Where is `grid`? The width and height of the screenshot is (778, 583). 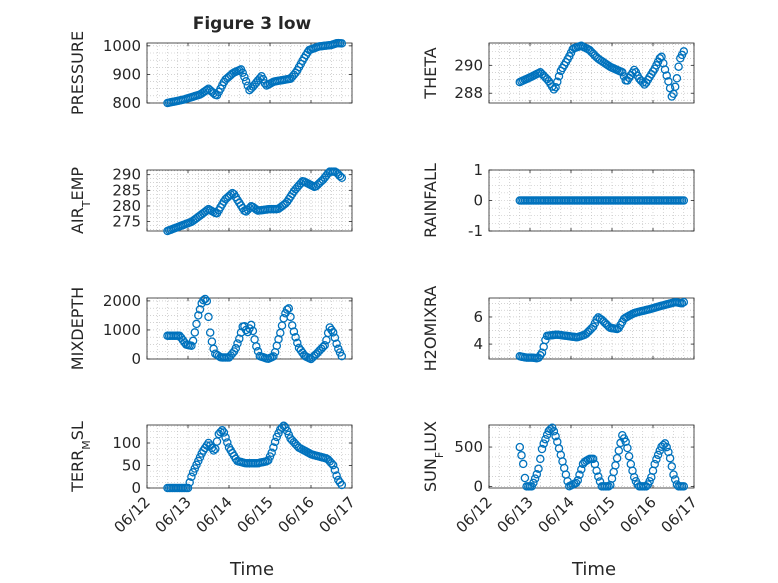 grid is located at coordinates (591, 456).